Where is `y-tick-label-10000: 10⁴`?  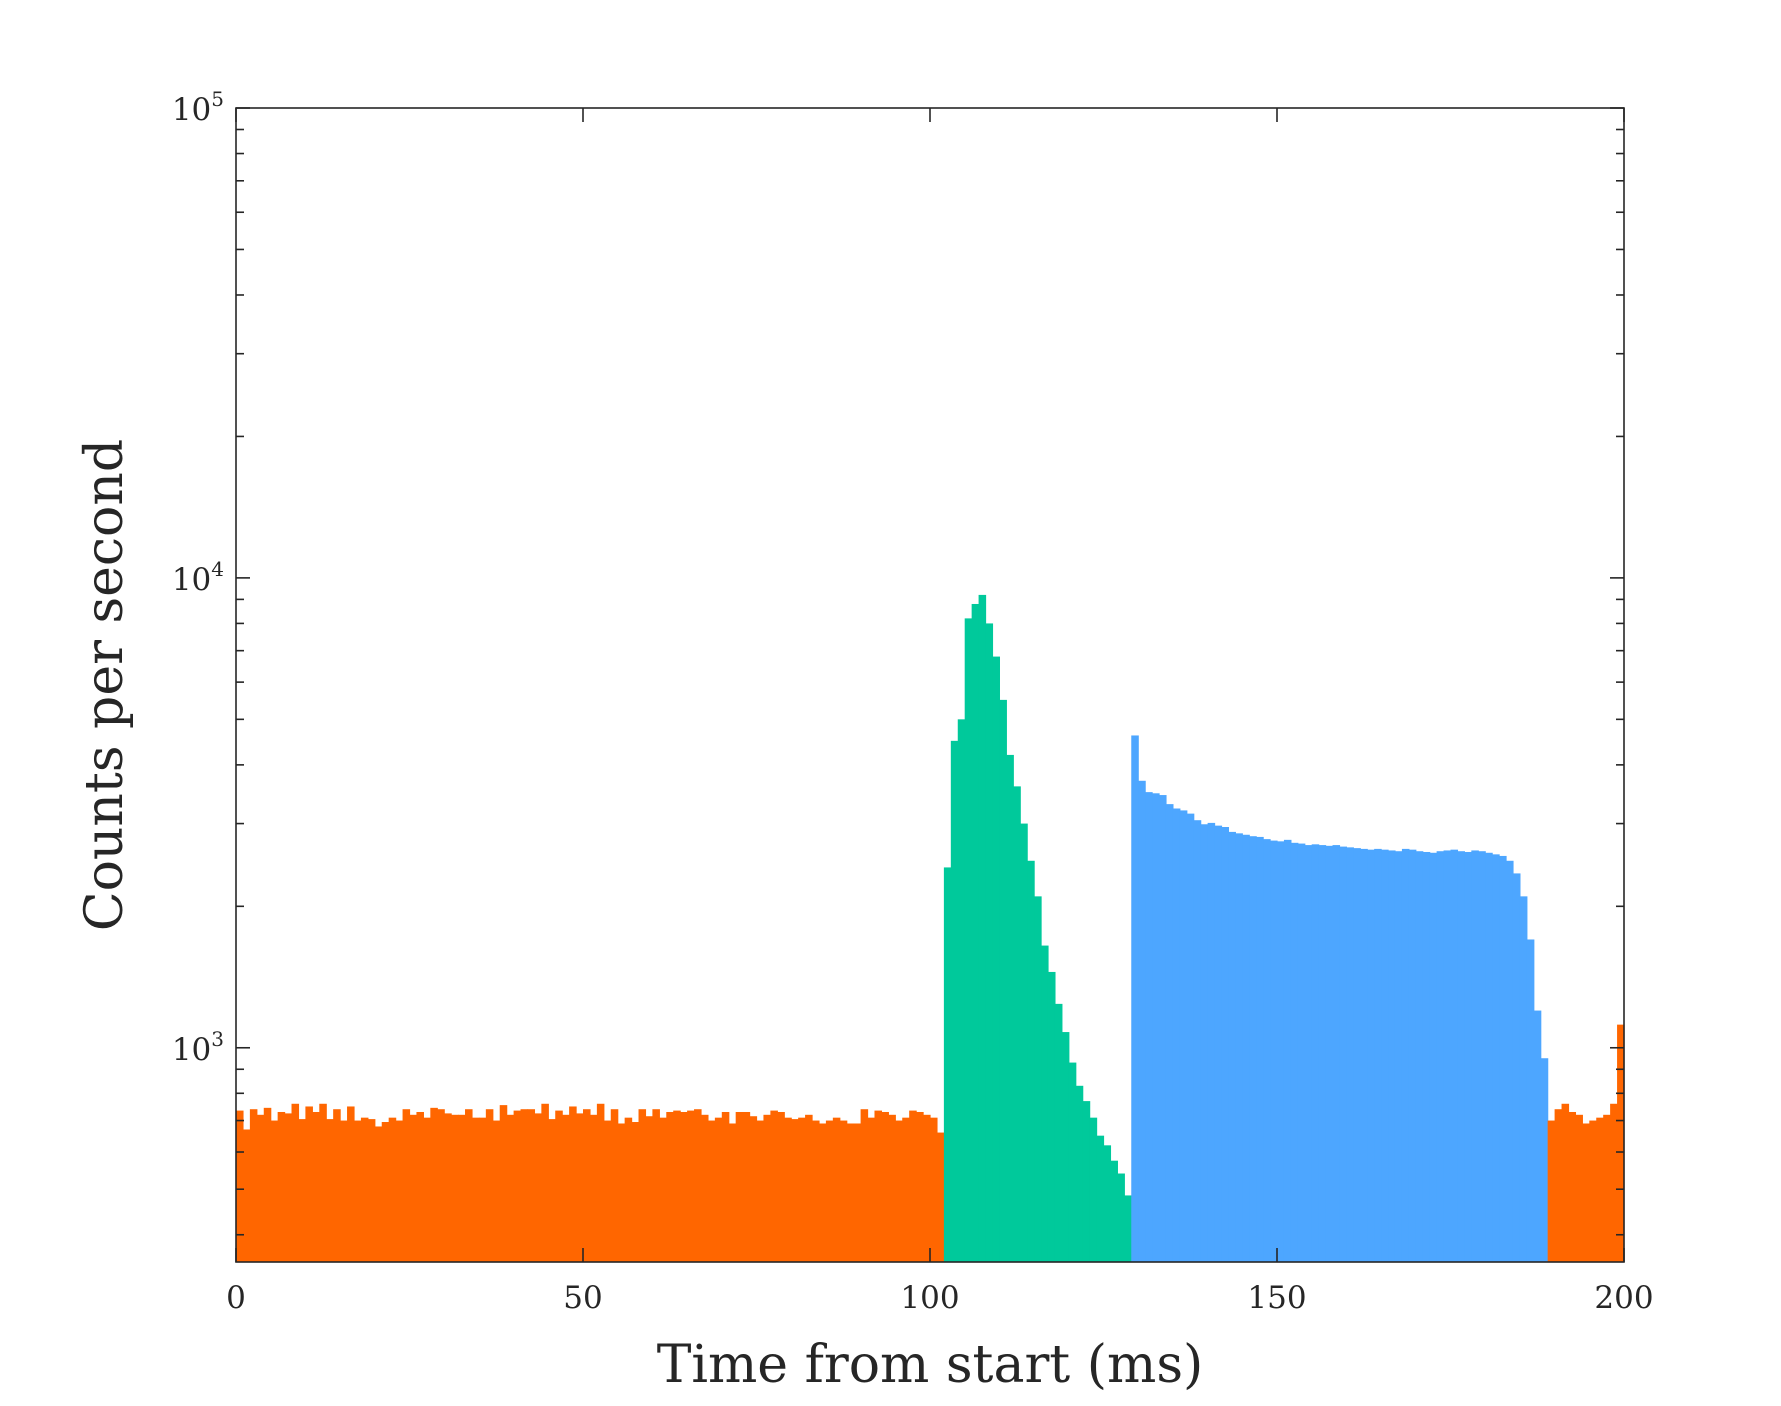 y-tick-label-10000: 10⁴ is located at coordinates (198, 577).